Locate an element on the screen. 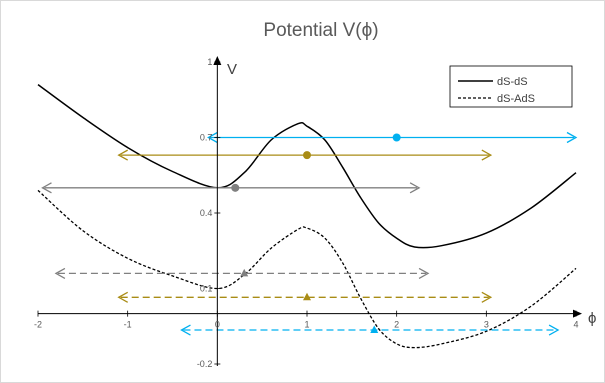 This screenshot has width=605, height=383. legend-label: dS-dS is located at coordinates (512, 82).